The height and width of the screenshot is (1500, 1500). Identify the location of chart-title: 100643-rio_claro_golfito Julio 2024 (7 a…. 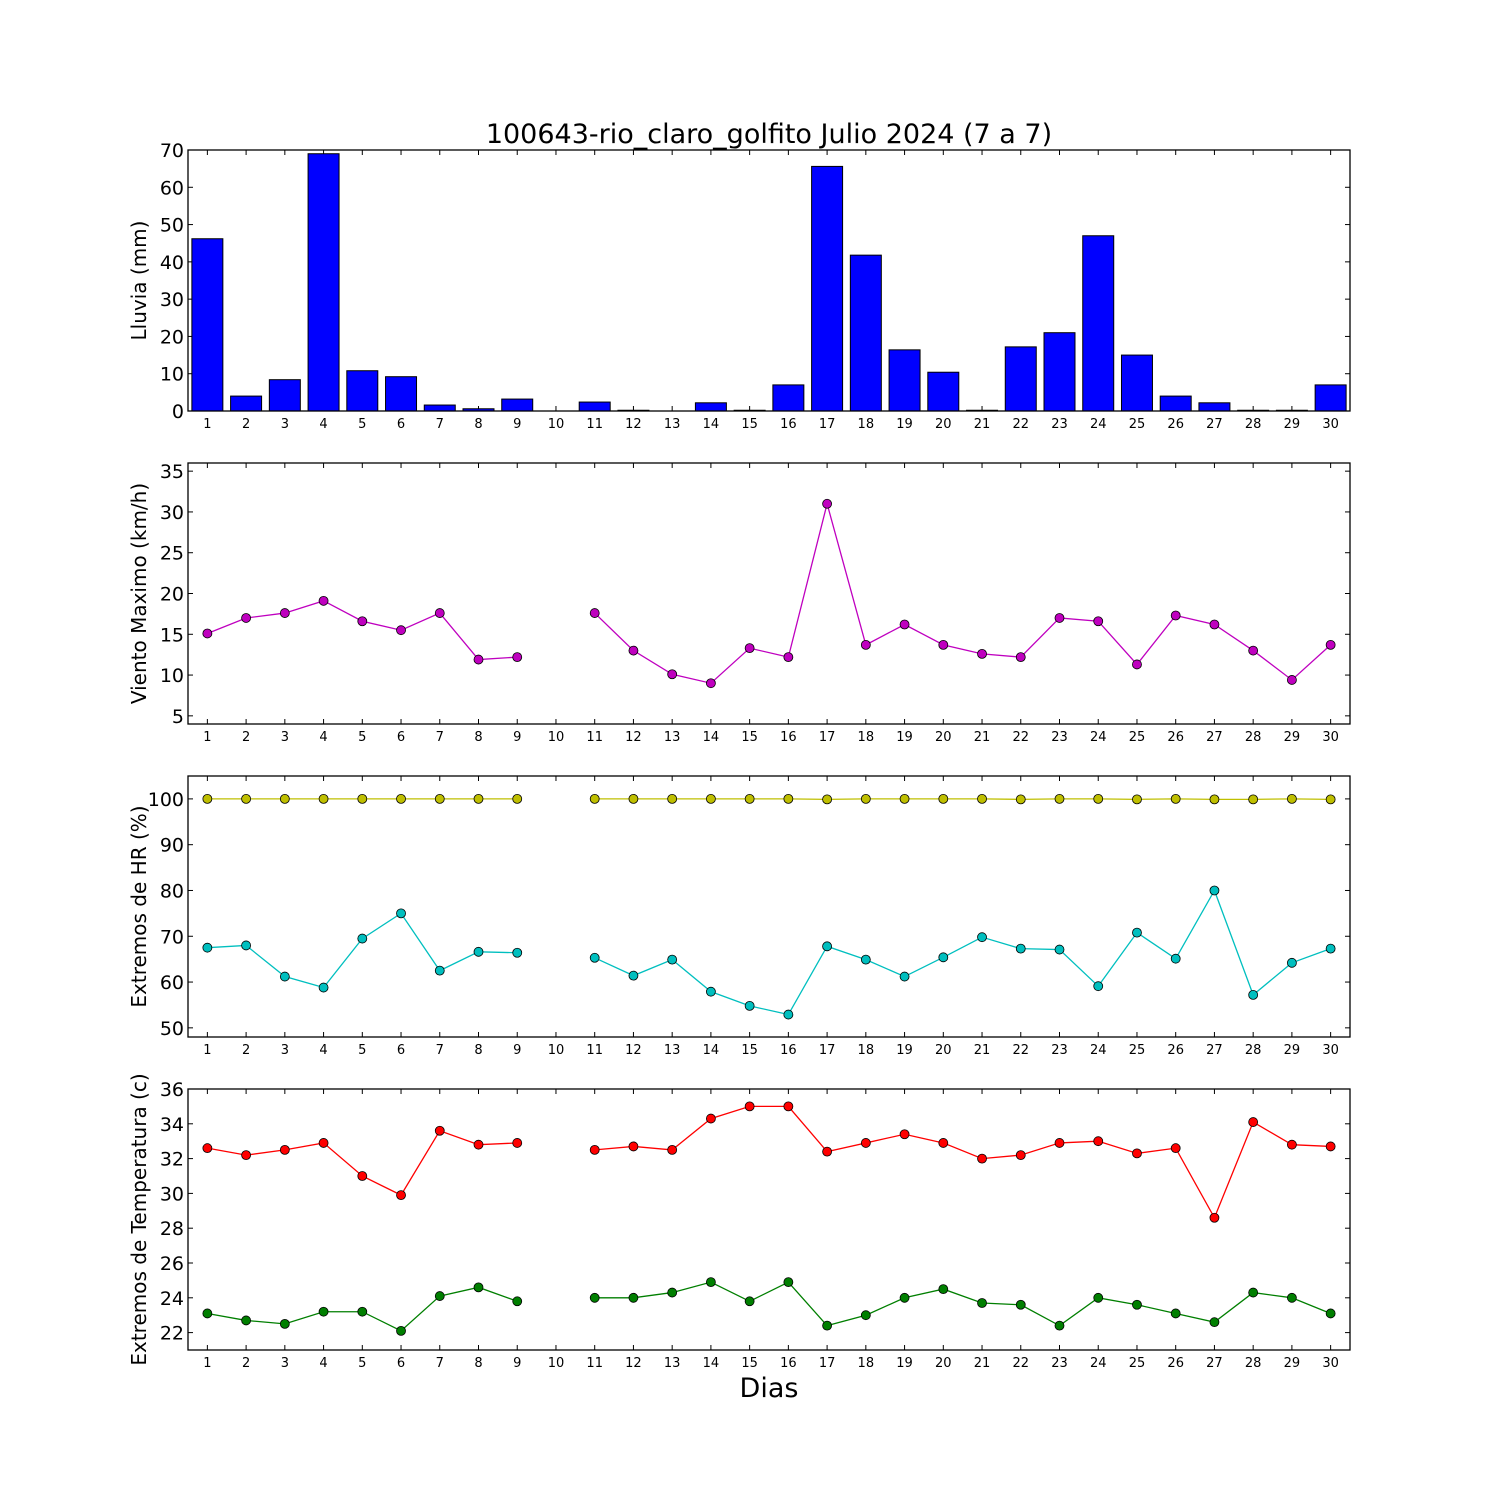
(769, 134).